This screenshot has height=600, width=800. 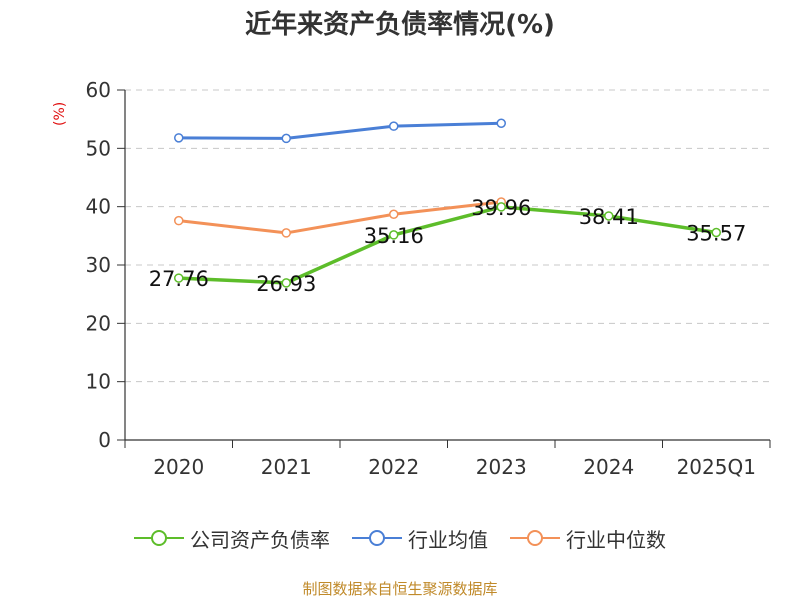 What do you see at coordinates (716, 467) in the screenshot?
I see `x-tick-label-2025Q1: 2025Q1` at bounding box center [716, 467].